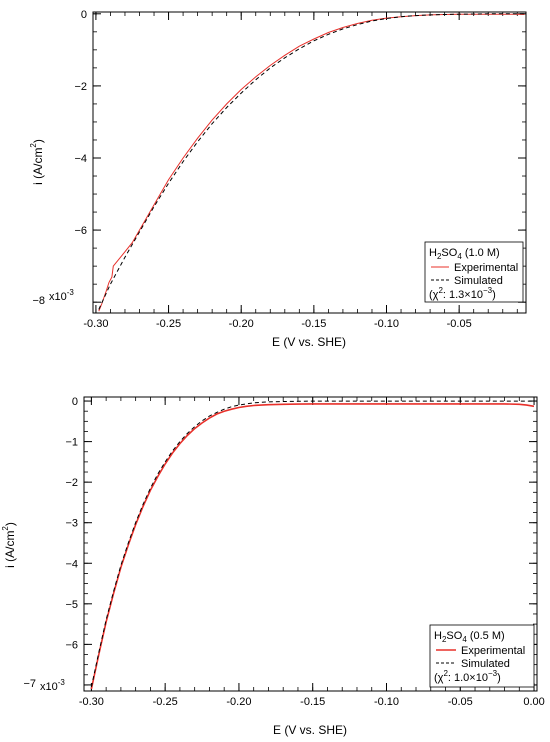 The image size is (550, 742). What do you see at coordinates (80, 231) in the screenshot?
I see `y-tick-label-top: −6` at bounding box center [80, 231].